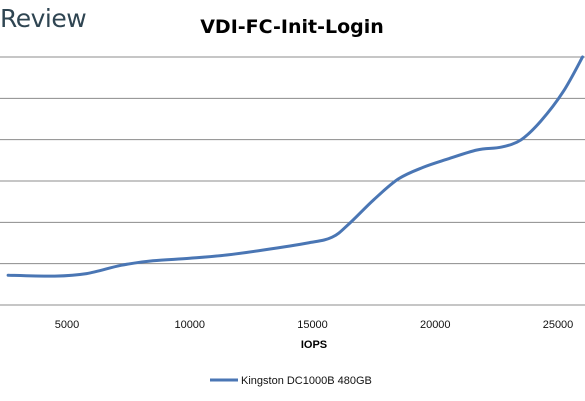 The width and height of the screenshot is (585, 401). Describe the element at coordinates (43, 18) in the screenshot. I see `review-watermark-logo: Review` at that location.